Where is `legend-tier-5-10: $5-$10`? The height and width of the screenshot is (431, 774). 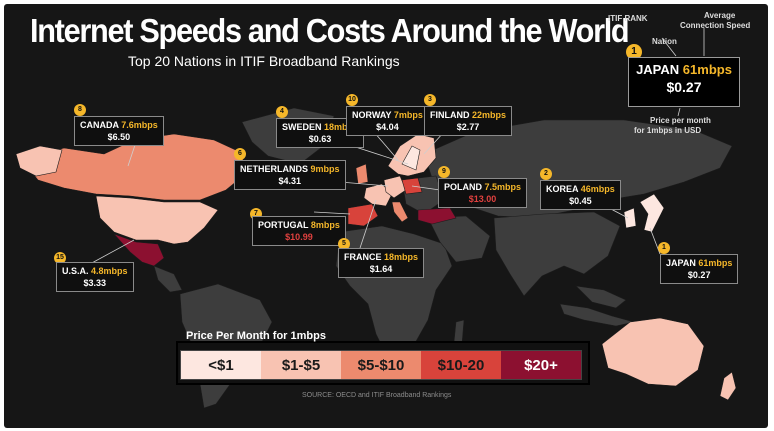
legend-tier-5-10: $5-$10 is located at coordinates (381, 365).